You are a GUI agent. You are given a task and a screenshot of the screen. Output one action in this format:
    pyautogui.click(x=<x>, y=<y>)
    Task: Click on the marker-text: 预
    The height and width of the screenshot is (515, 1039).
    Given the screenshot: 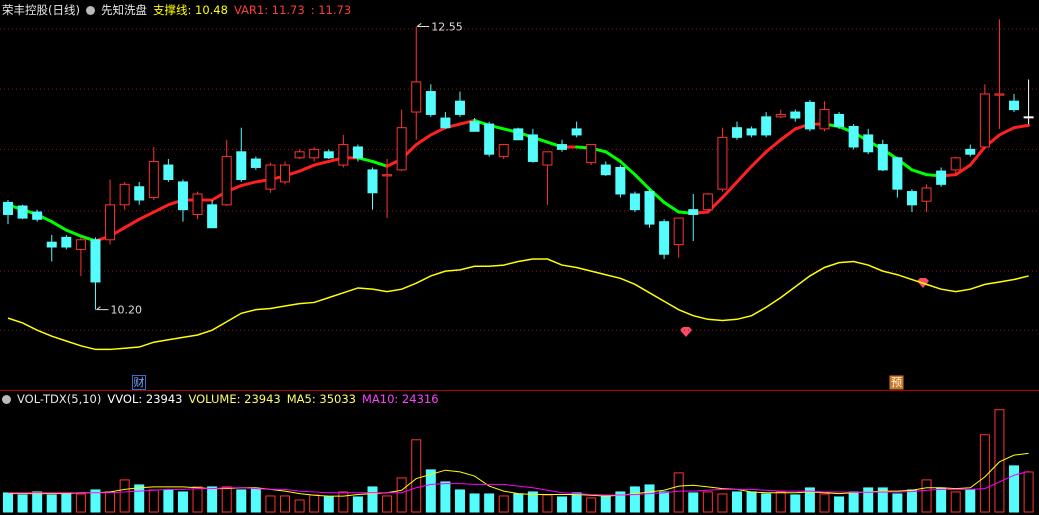 What is the action you would take?
    pyautogui.click(x=896, y=382)
    